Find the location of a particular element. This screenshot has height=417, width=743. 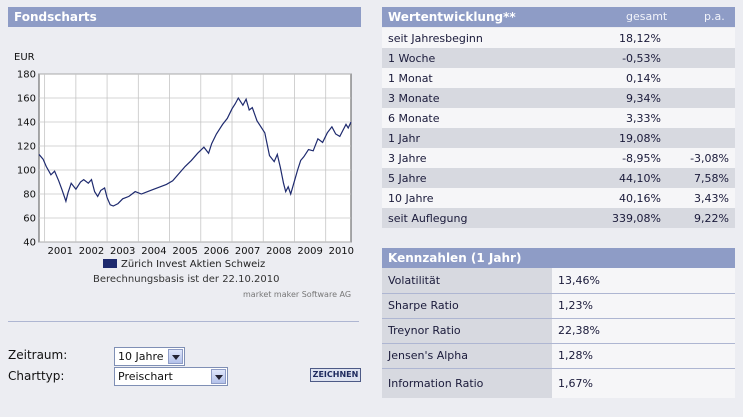

table-row: 1 Monat 0,14% is located at coordinates (558, 78).